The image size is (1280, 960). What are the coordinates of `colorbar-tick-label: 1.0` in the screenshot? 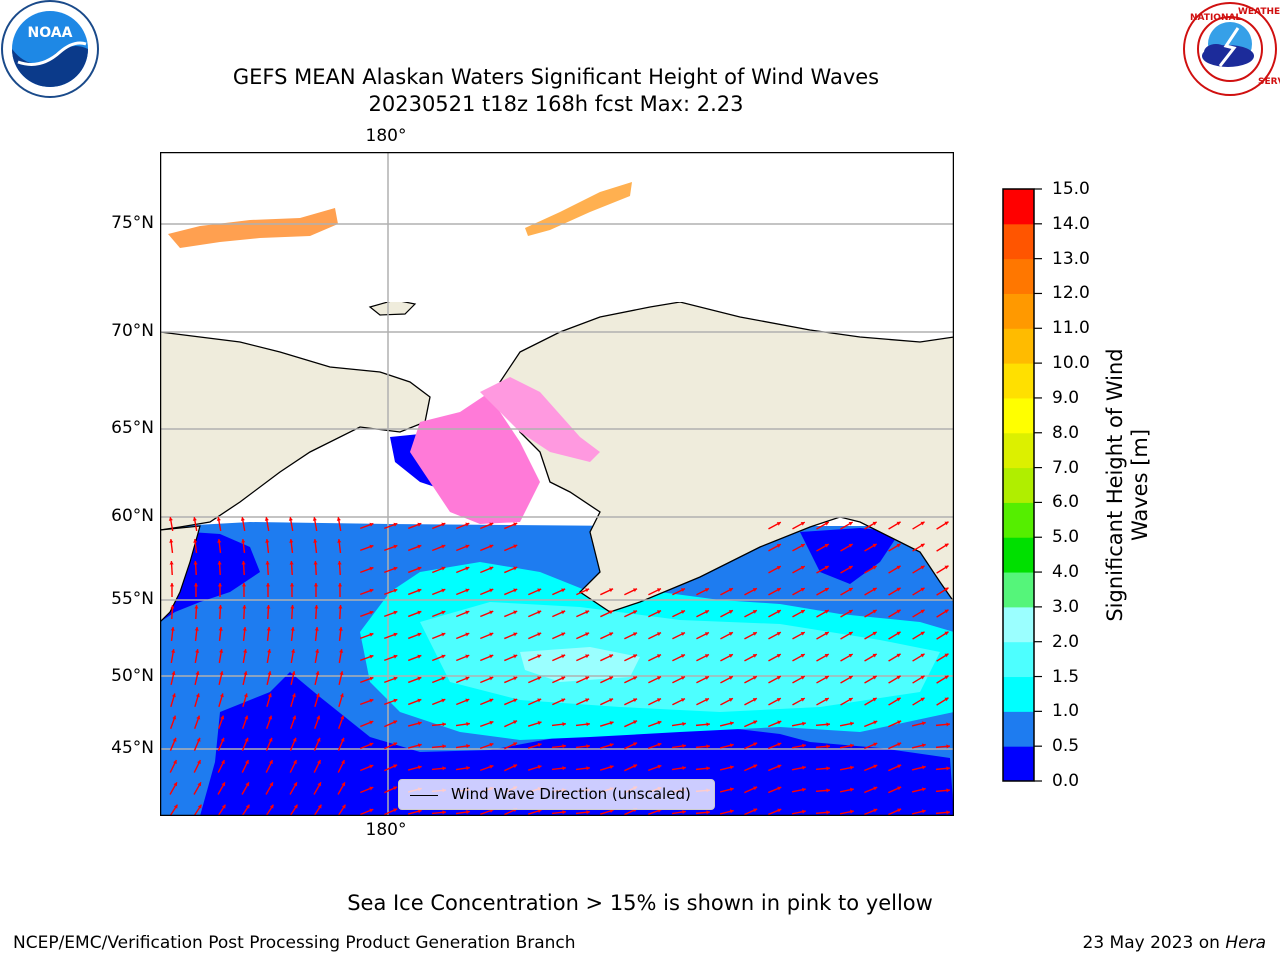 It's located at (1066, 711).